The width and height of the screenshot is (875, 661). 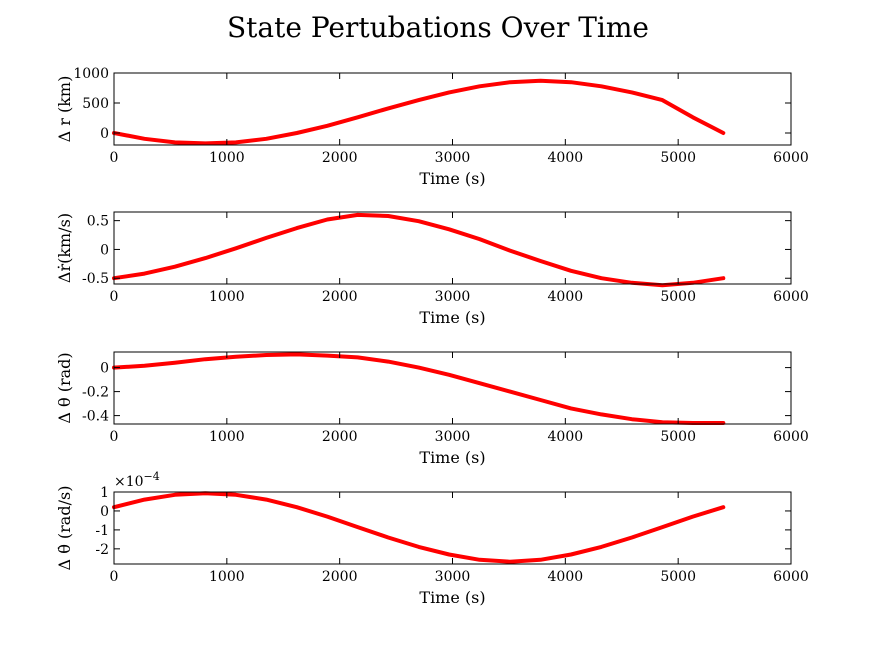 I want to click on y-tick-label: -0.4, so click(x=95, y=417).